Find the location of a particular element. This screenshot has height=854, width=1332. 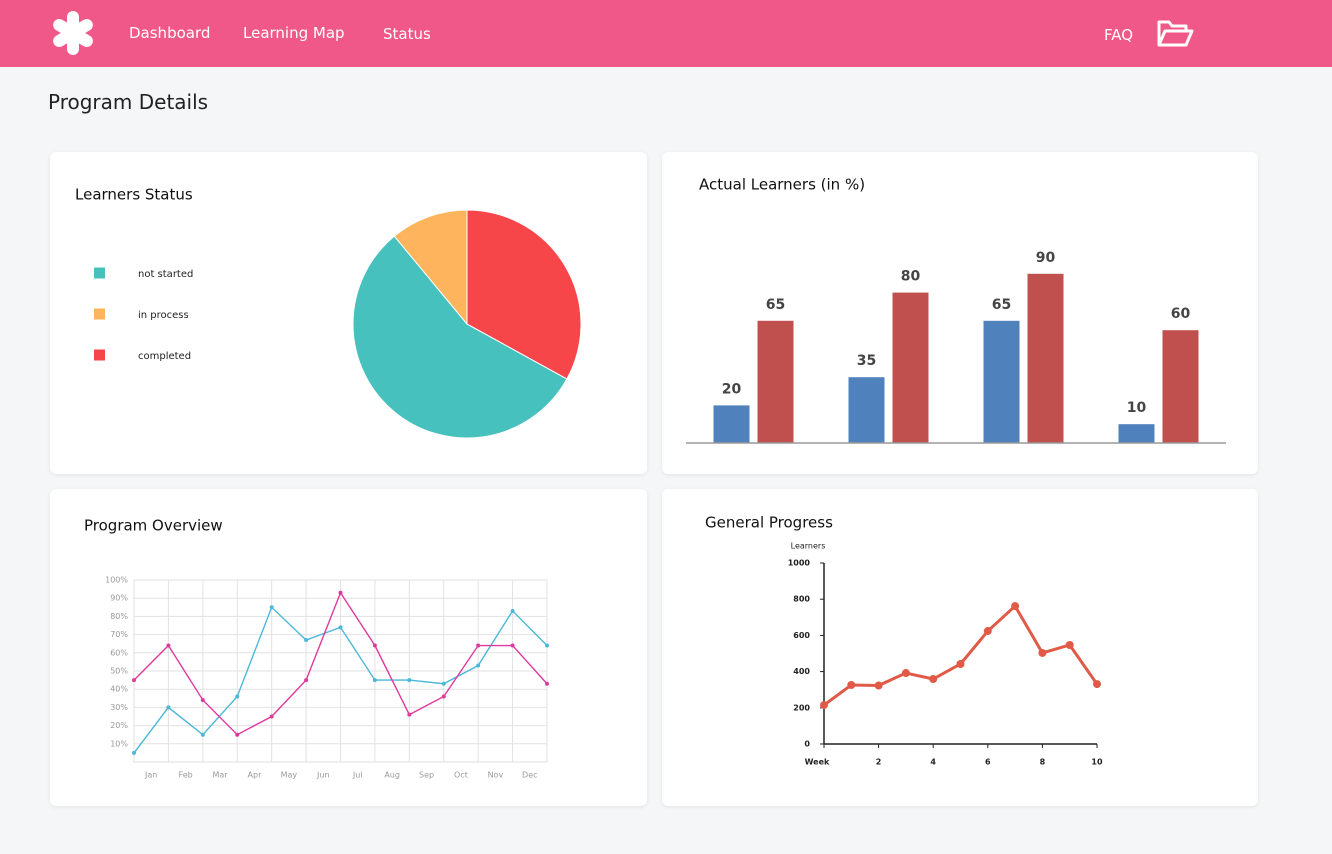

value-label: 20 is located at coordinates (732, 389).